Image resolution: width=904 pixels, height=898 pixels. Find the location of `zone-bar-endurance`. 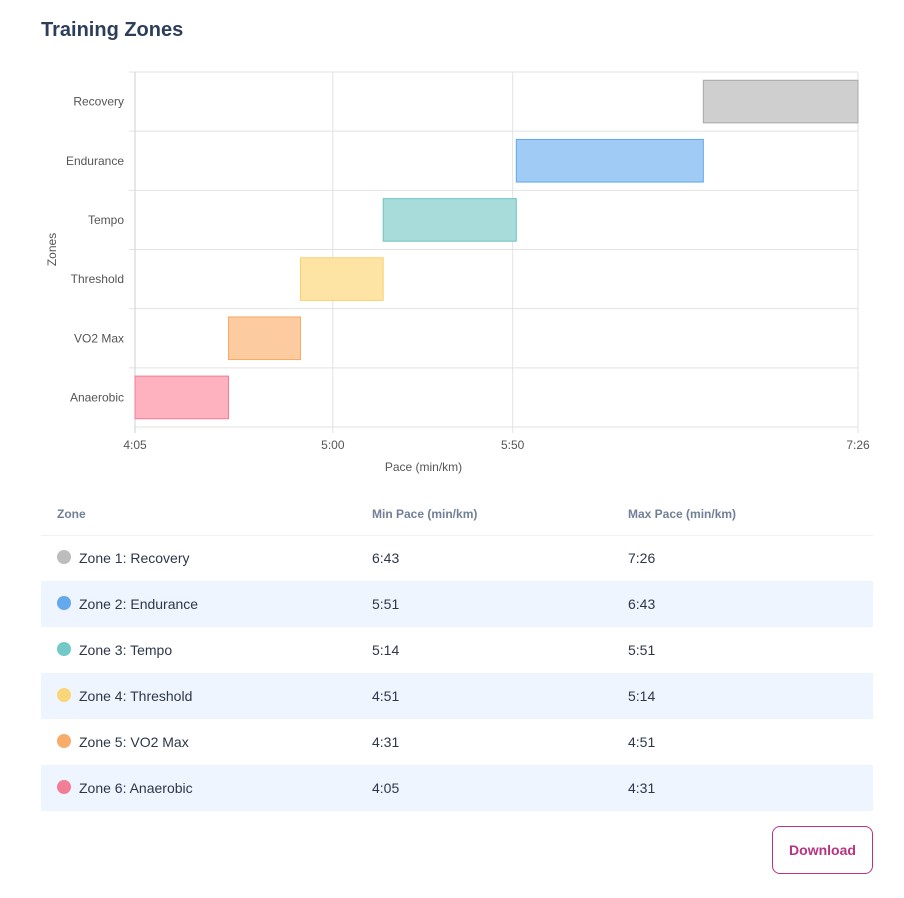

zone-bar-endurance is located at coordinates (609, 160).